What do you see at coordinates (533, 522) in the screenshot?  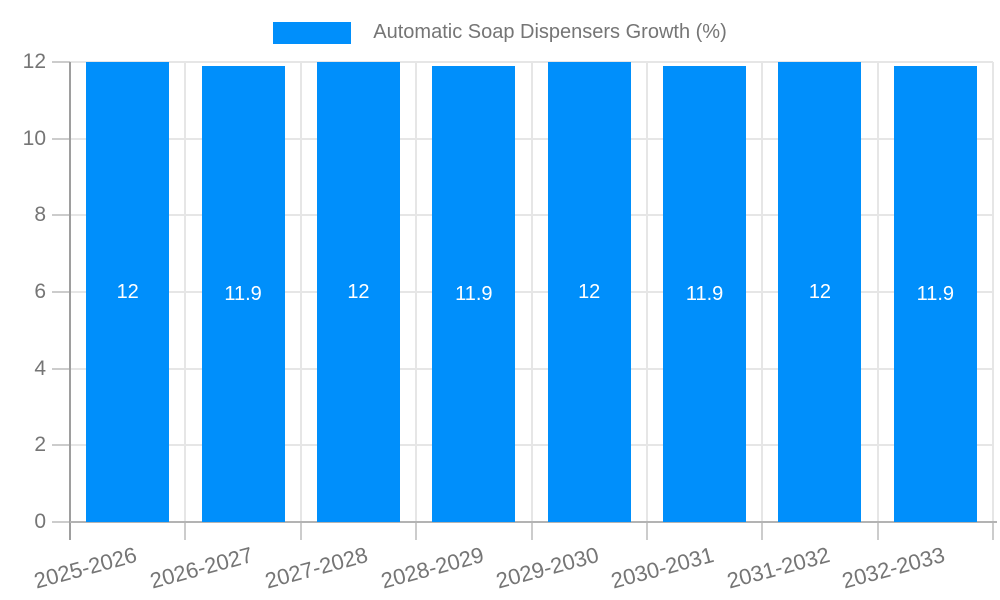 I see `x-axis-line` at bounding box center [533, 522].